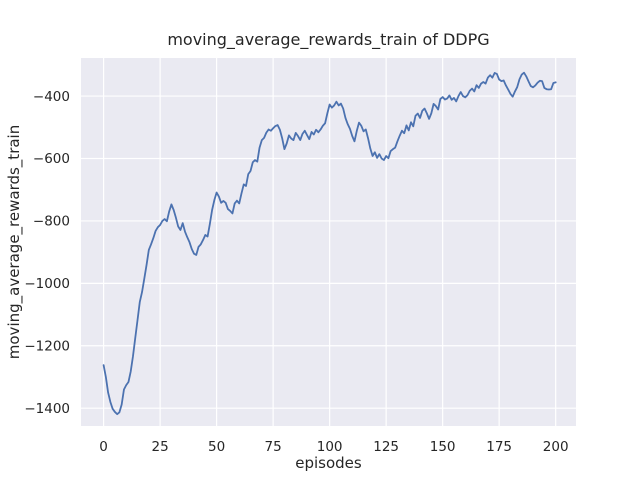 Image resolution: width=640 pixels, height=480 pixels. What do you see at coordinates (14, 242) in the screenshot?
I see `y-axis-label: moving_average_rewards_train` at bounding box center [14, 242].